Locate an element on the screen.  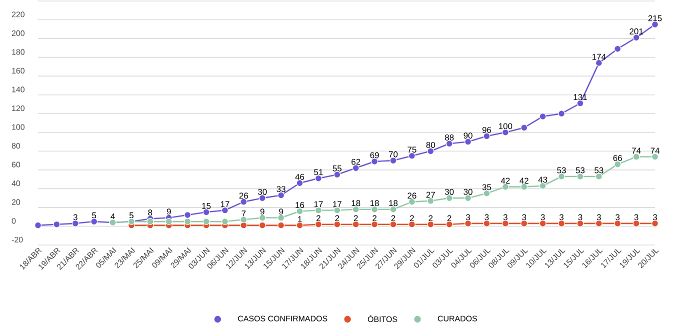
data-label: 201 is located at coordinates (636, 31).